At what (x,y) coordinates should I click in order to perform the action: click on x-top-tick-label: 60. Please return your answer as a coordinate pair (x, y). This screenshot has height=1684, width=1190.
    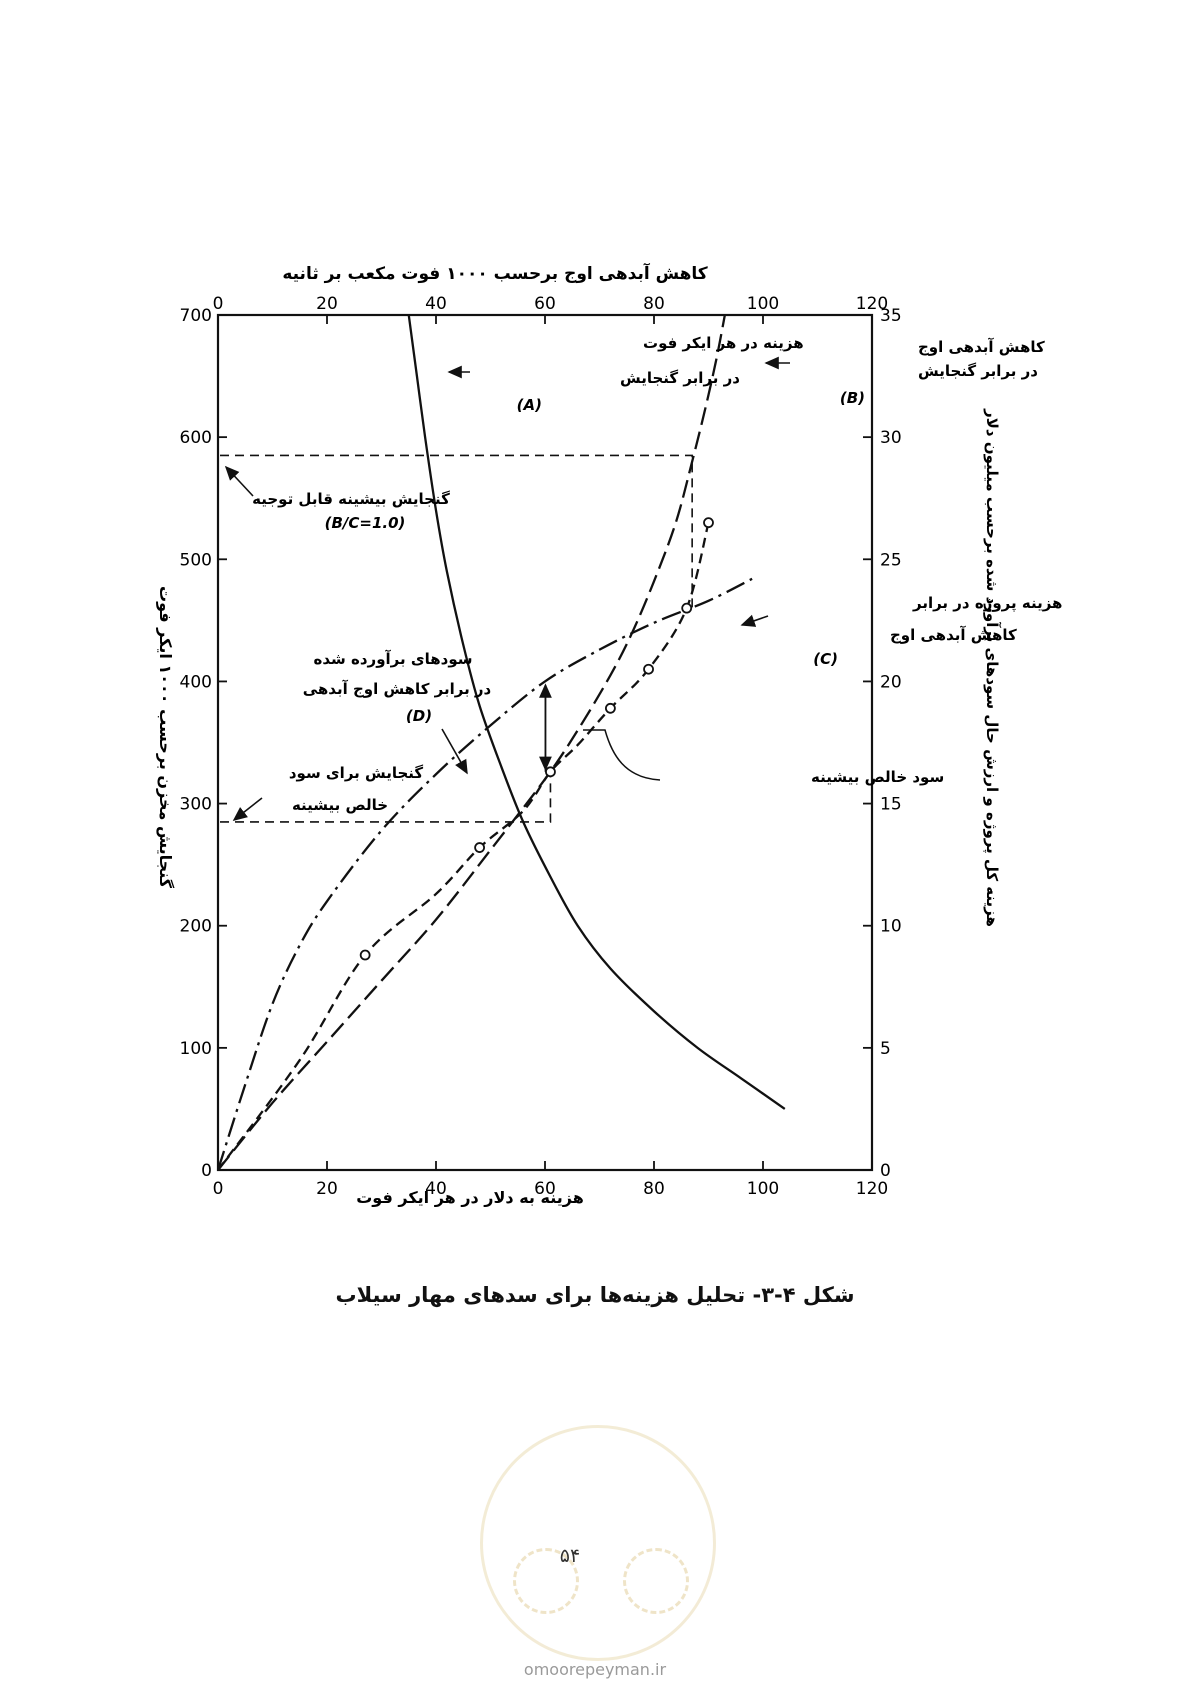
    Looking at the image, I should click on (545, 304).